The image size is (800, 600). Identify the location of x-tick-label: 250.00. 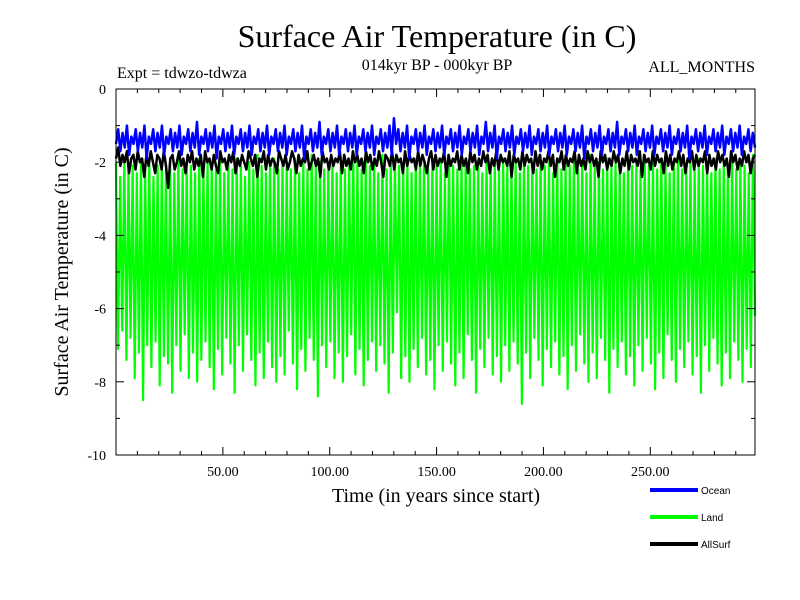
(650, 472).